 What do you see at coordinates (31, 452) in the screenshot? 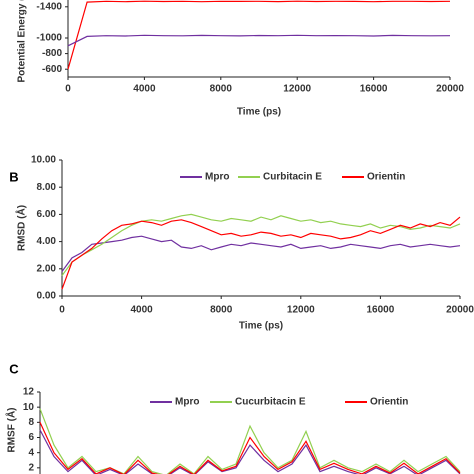
I see `y-tick-label: 4` at bounding box center [31, 452].